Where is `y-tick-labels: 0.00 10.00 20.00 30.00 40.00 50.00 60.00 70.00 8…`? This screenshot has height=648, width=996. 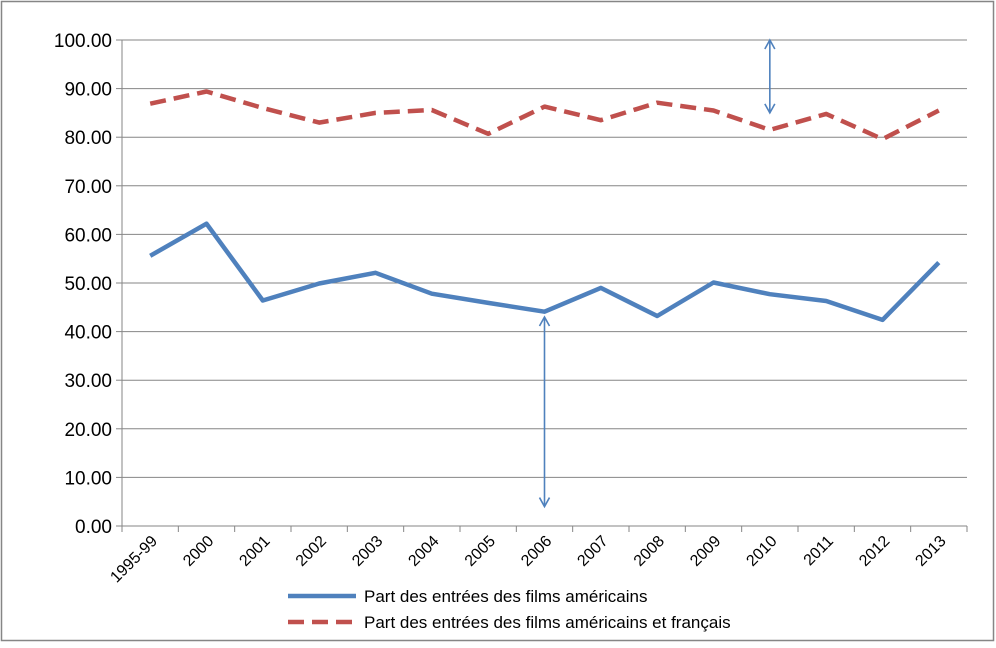 y-tick-labels: 0.00 10.00 20.00 30.00 40.00 50.00 60.00 70.00 8… is located at coordinates (83, 284).